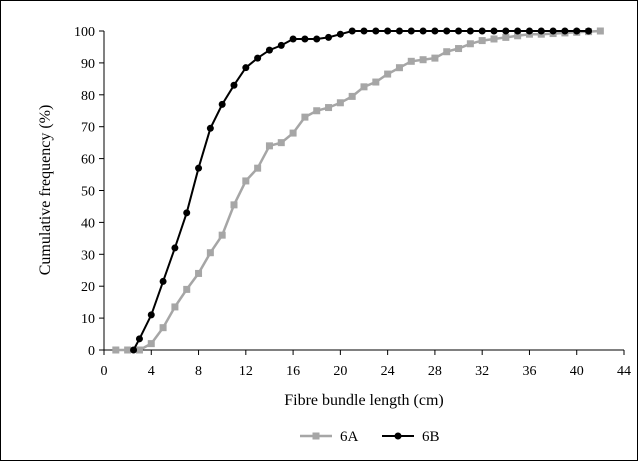  Describe the element at coordinates (529, 371) in the screenshot. I see `x-tick-label: 36` at that location.